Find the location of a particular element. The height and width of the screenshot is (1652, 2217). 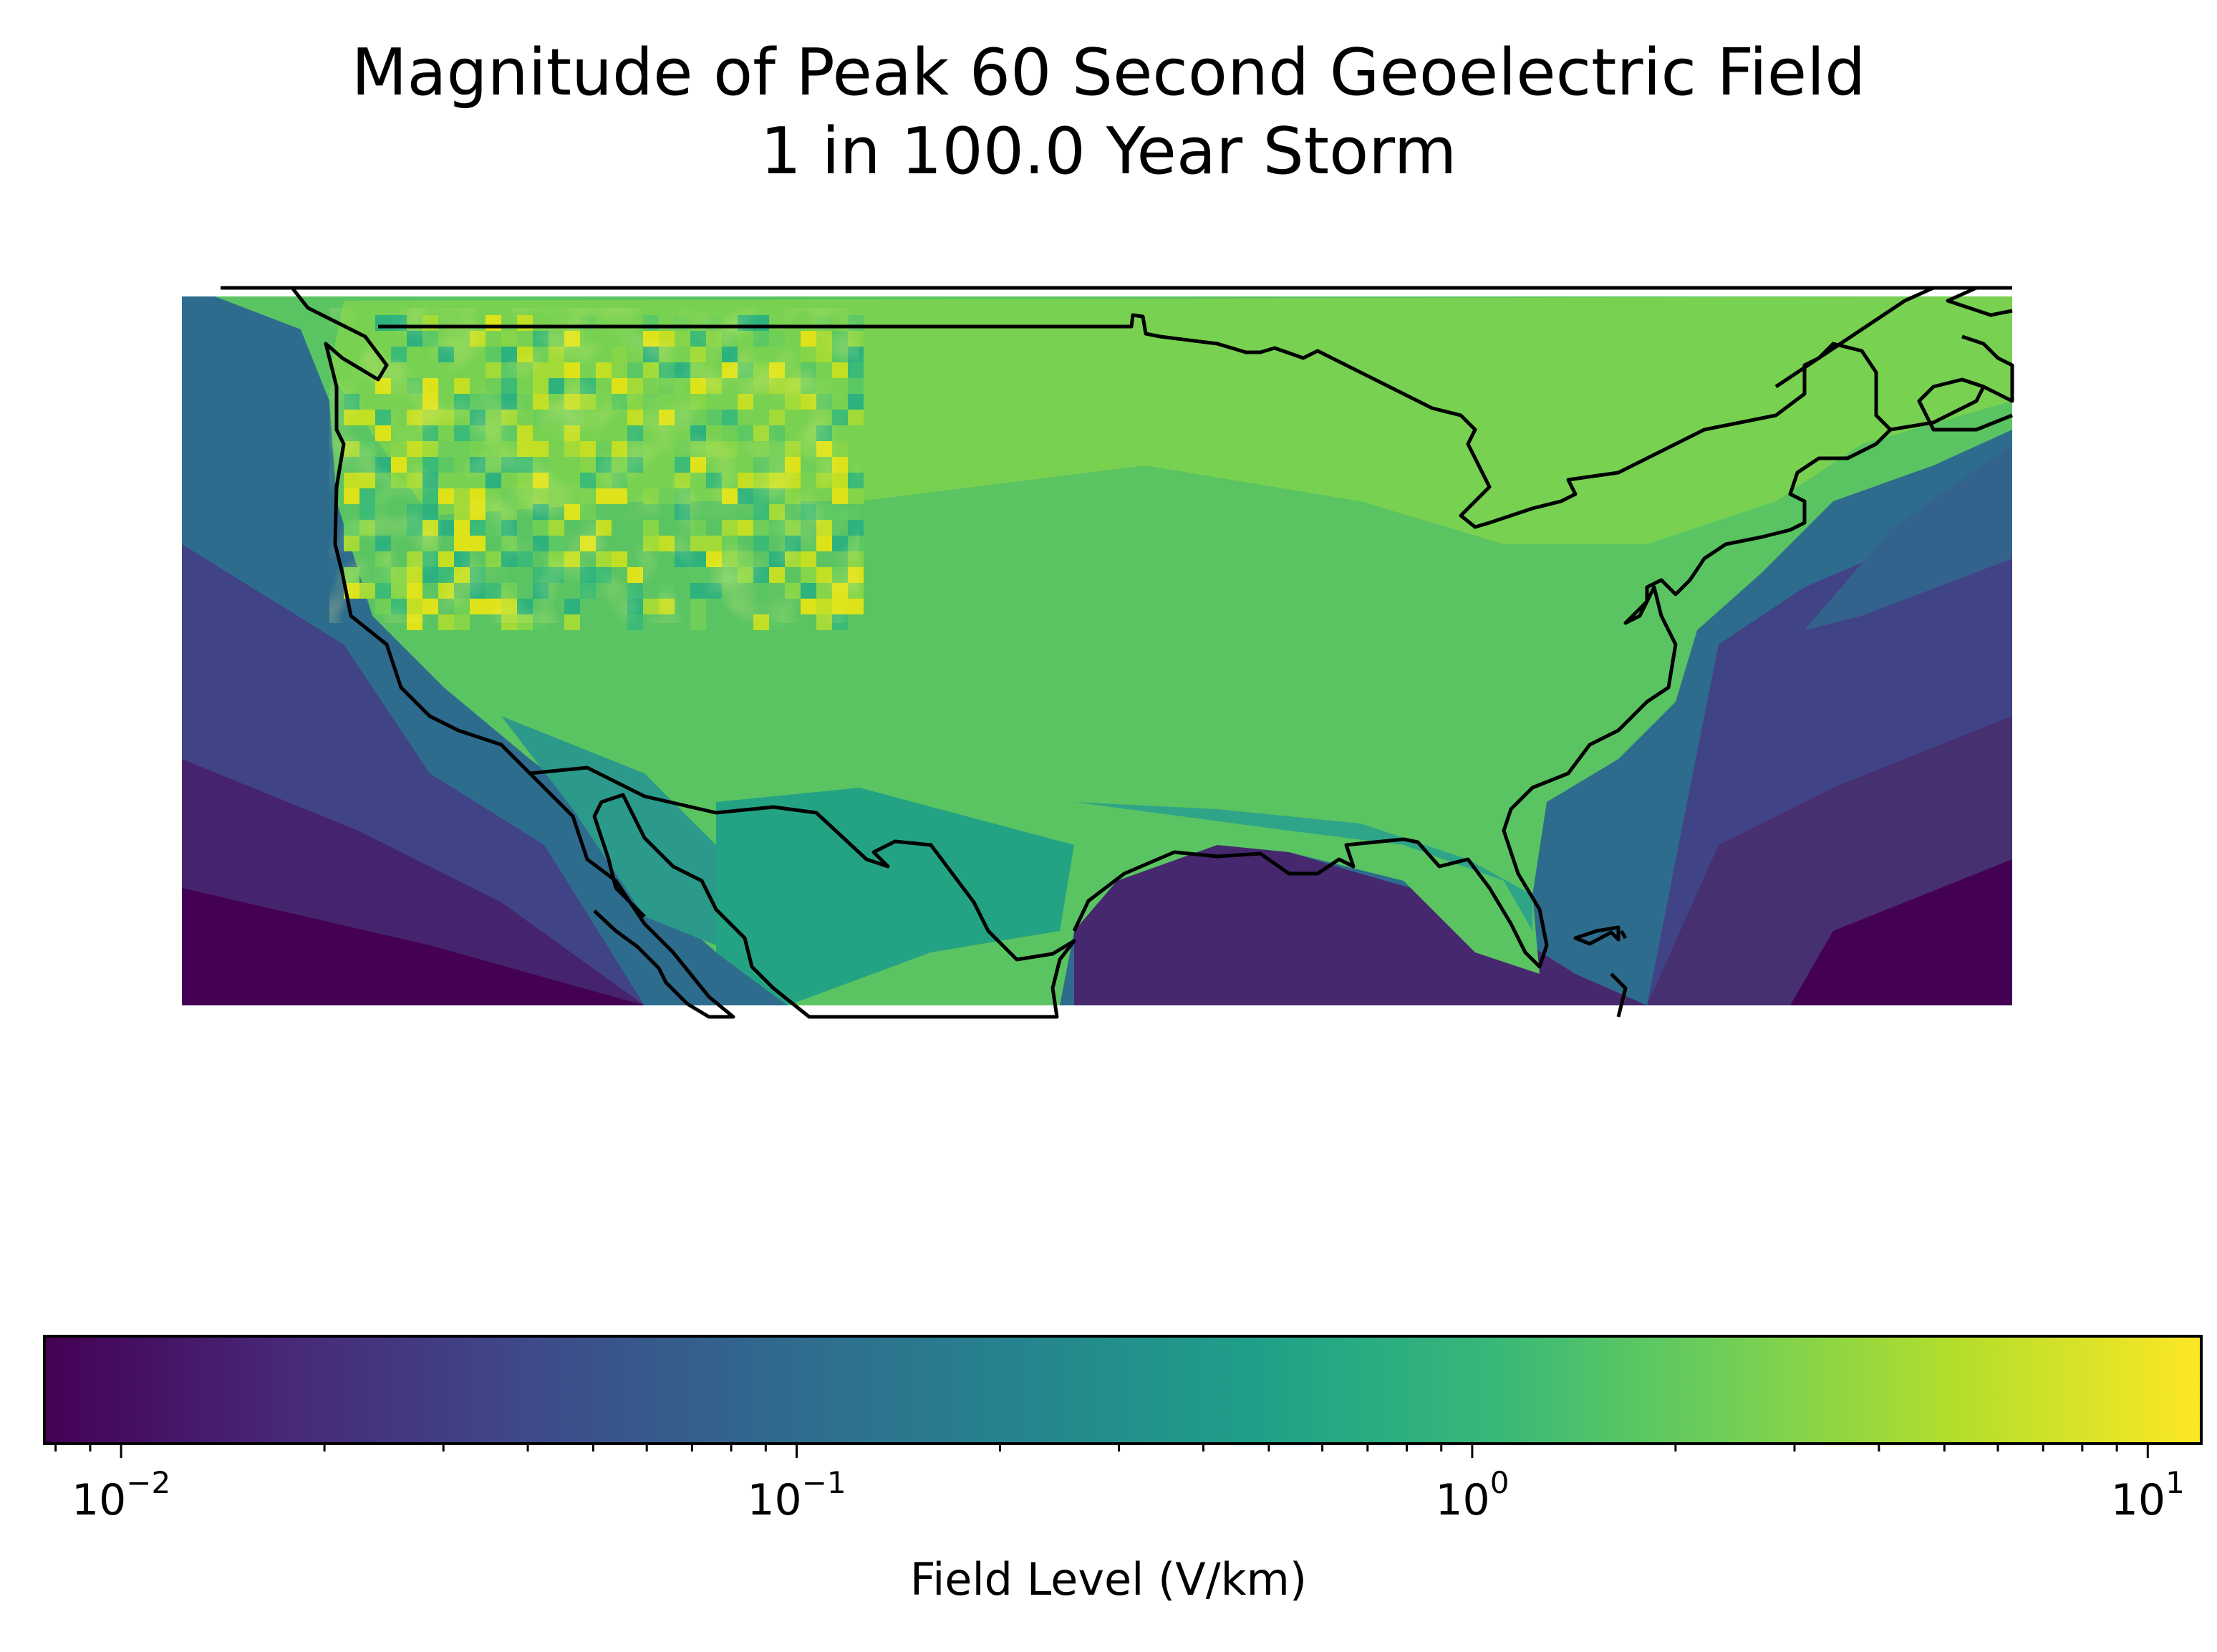

colorbar-ticks is located at coordinates (1101, 1451).